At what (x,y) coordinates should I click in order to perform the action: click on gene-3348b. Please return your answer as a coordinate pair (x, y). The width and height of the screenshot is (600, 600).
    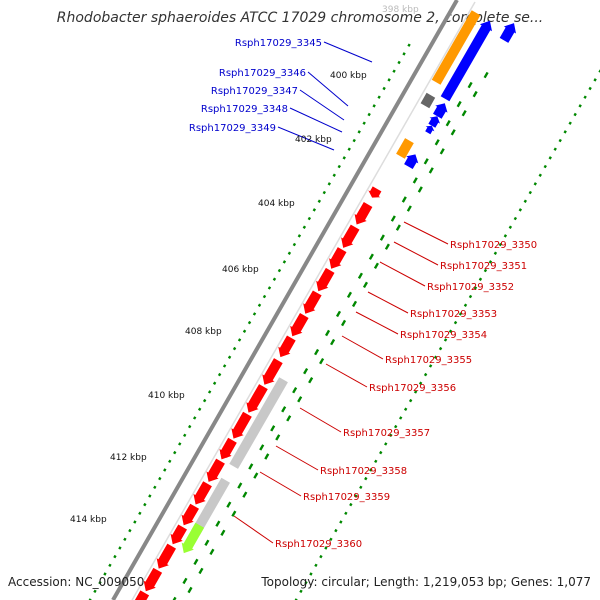
    Looking at the image, I should click on (429, 130).